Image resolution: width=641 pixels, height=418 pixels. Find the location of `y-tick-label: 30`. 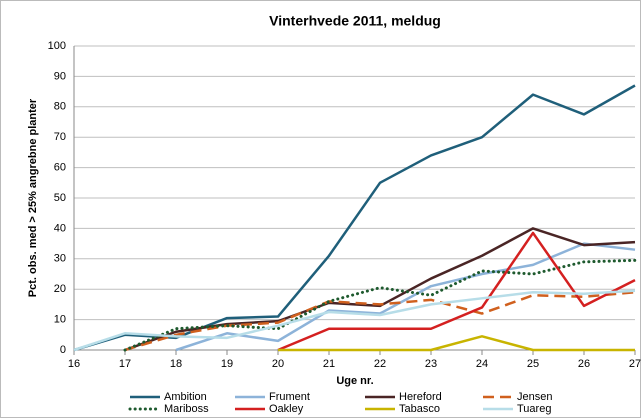

y-tick-label: 30 is located at coordinates (60, 259).